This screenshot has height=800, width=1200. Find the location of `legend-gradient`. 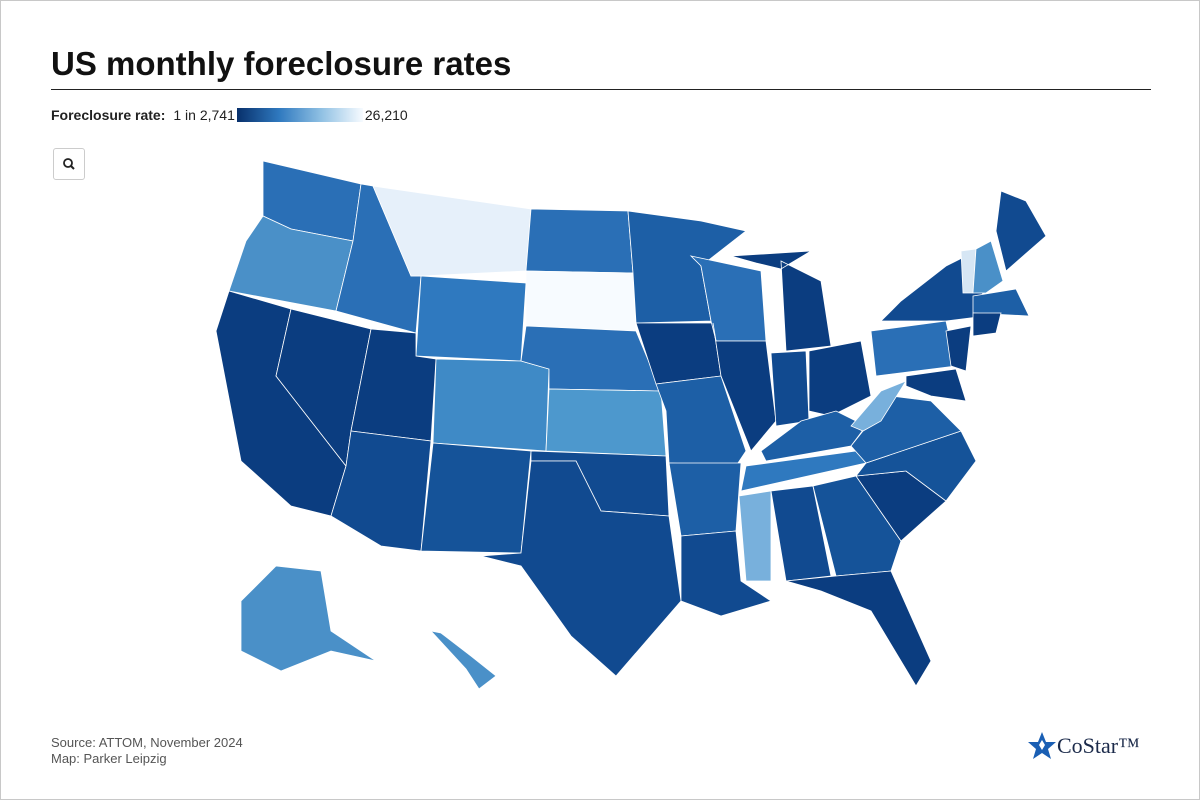

legend-gradient is located at coordinates (299, 115).